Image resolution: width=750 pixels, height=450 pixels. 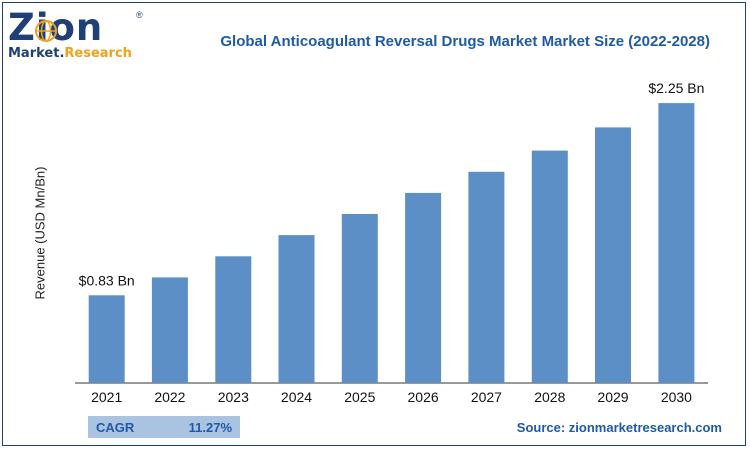 What do you see at coordinates (676, 397) in the screenshot?
I see `x-tick-label: 2030` at bounding box center [676, 397].